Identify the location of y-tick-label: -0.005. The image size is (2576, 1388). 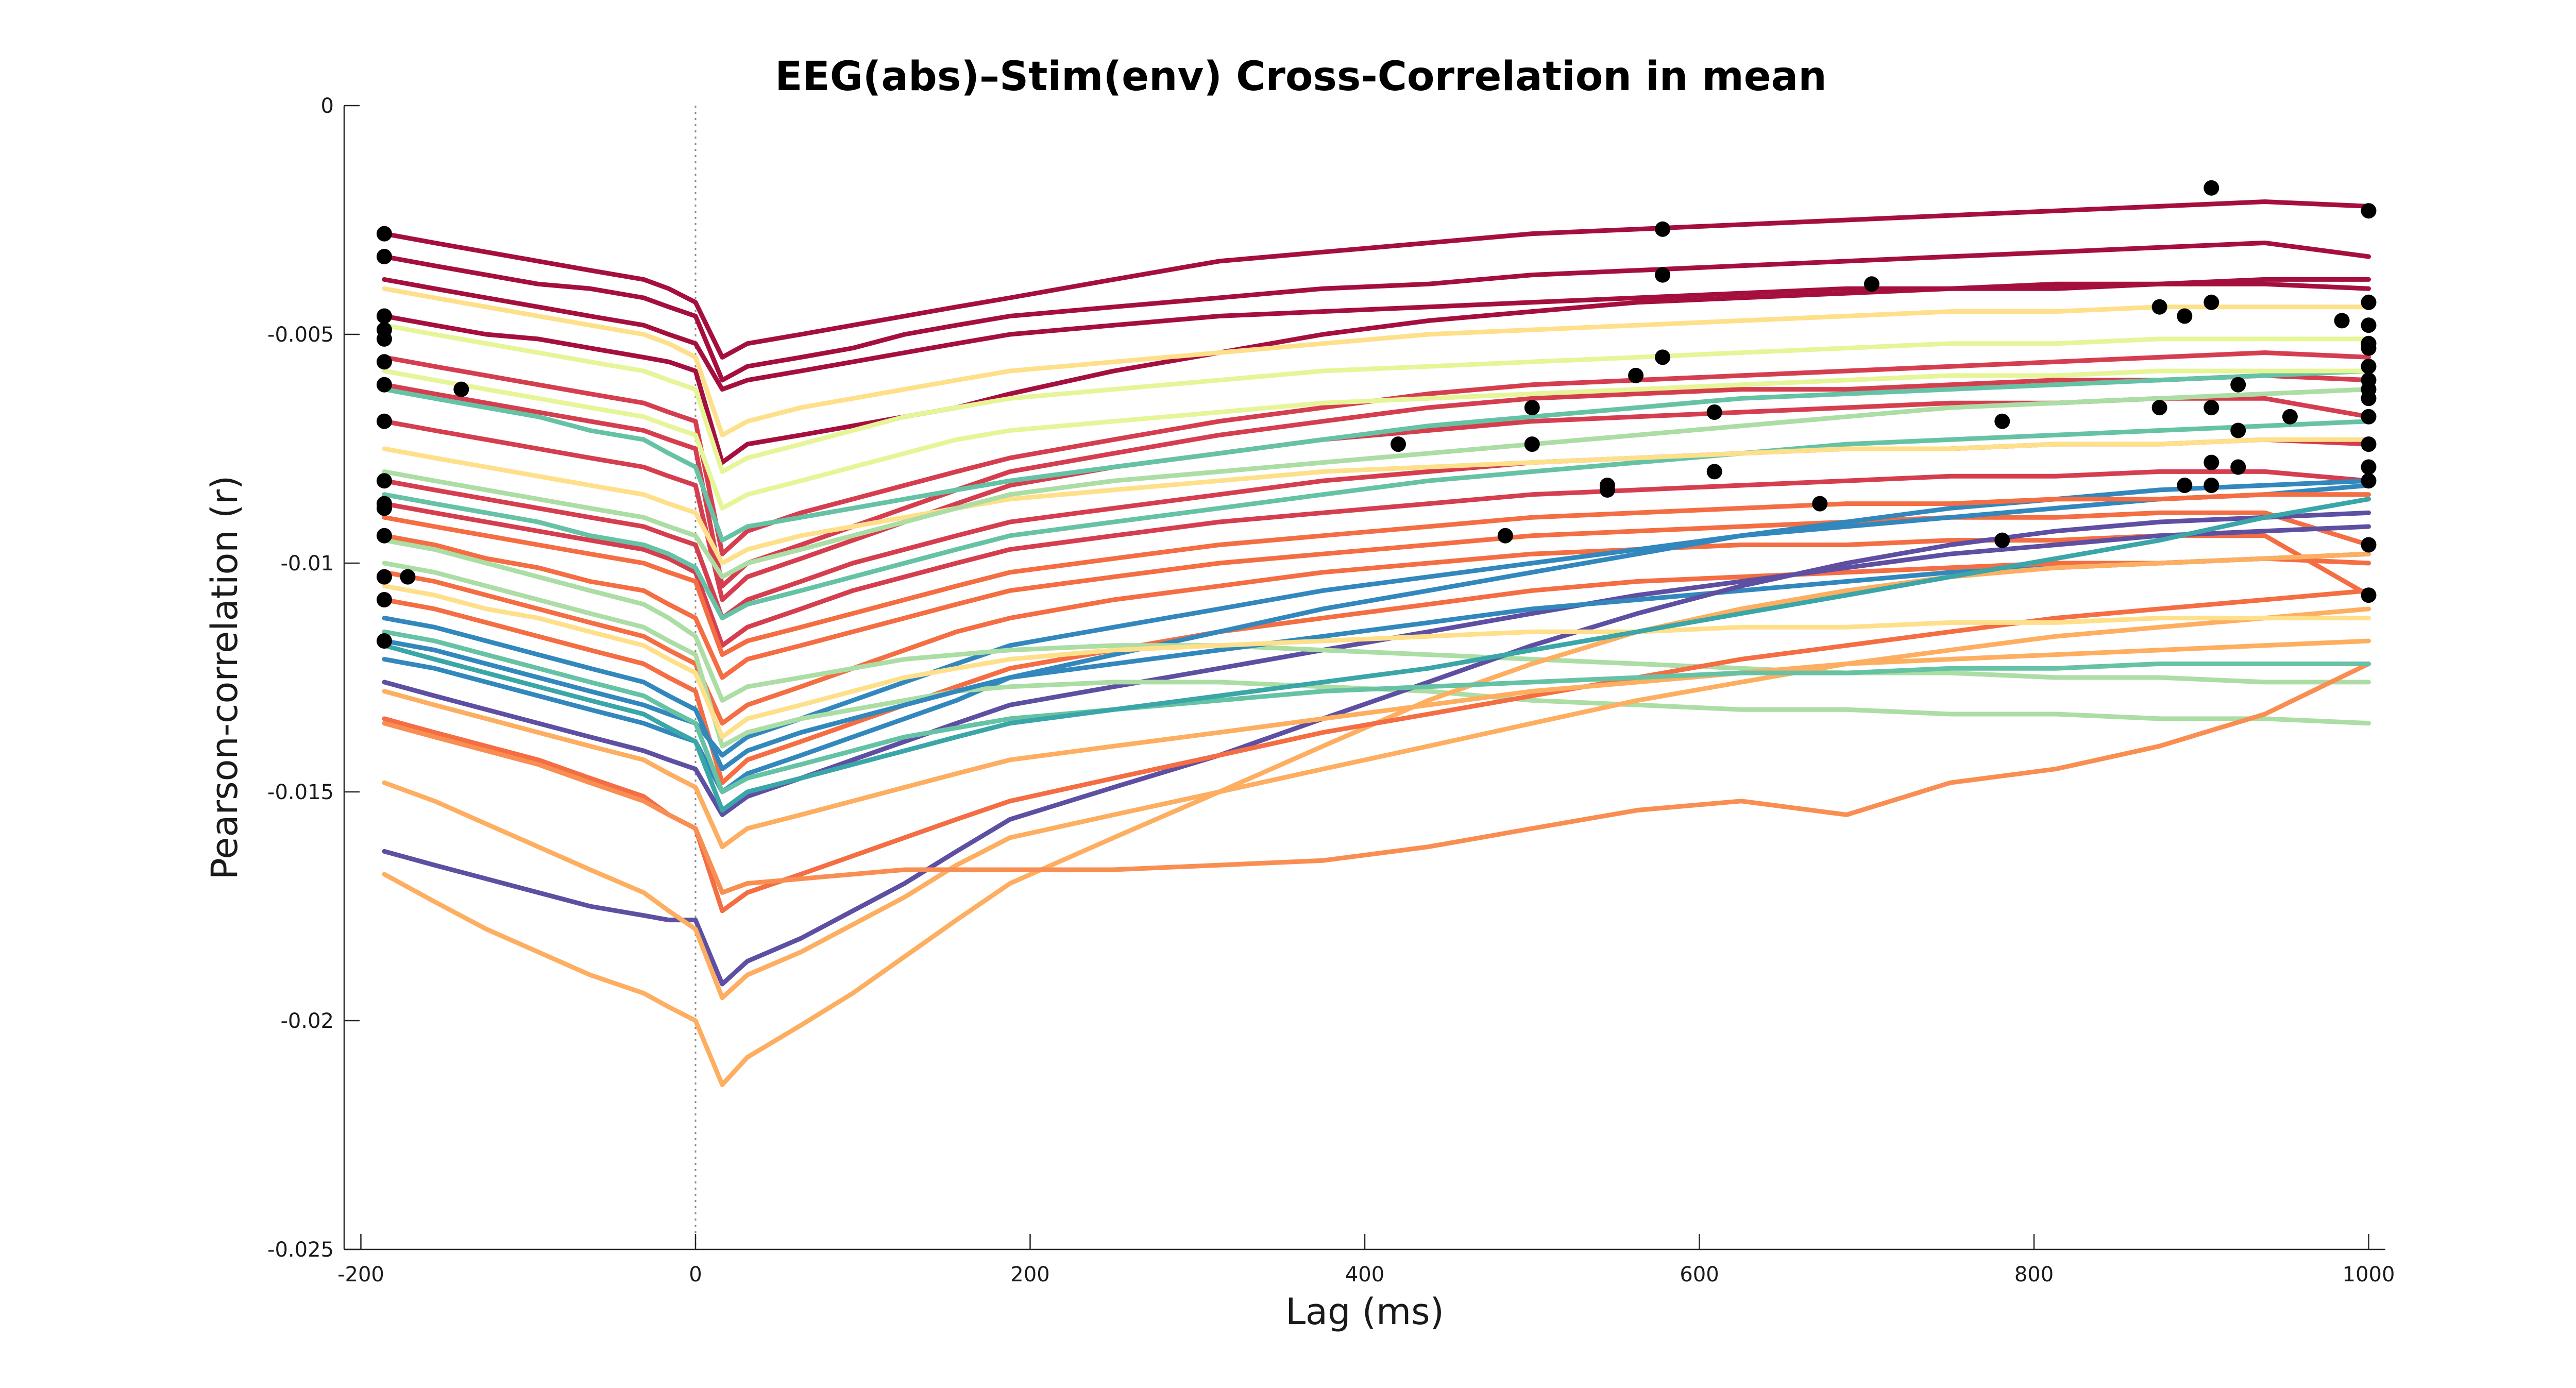
(300, 335).